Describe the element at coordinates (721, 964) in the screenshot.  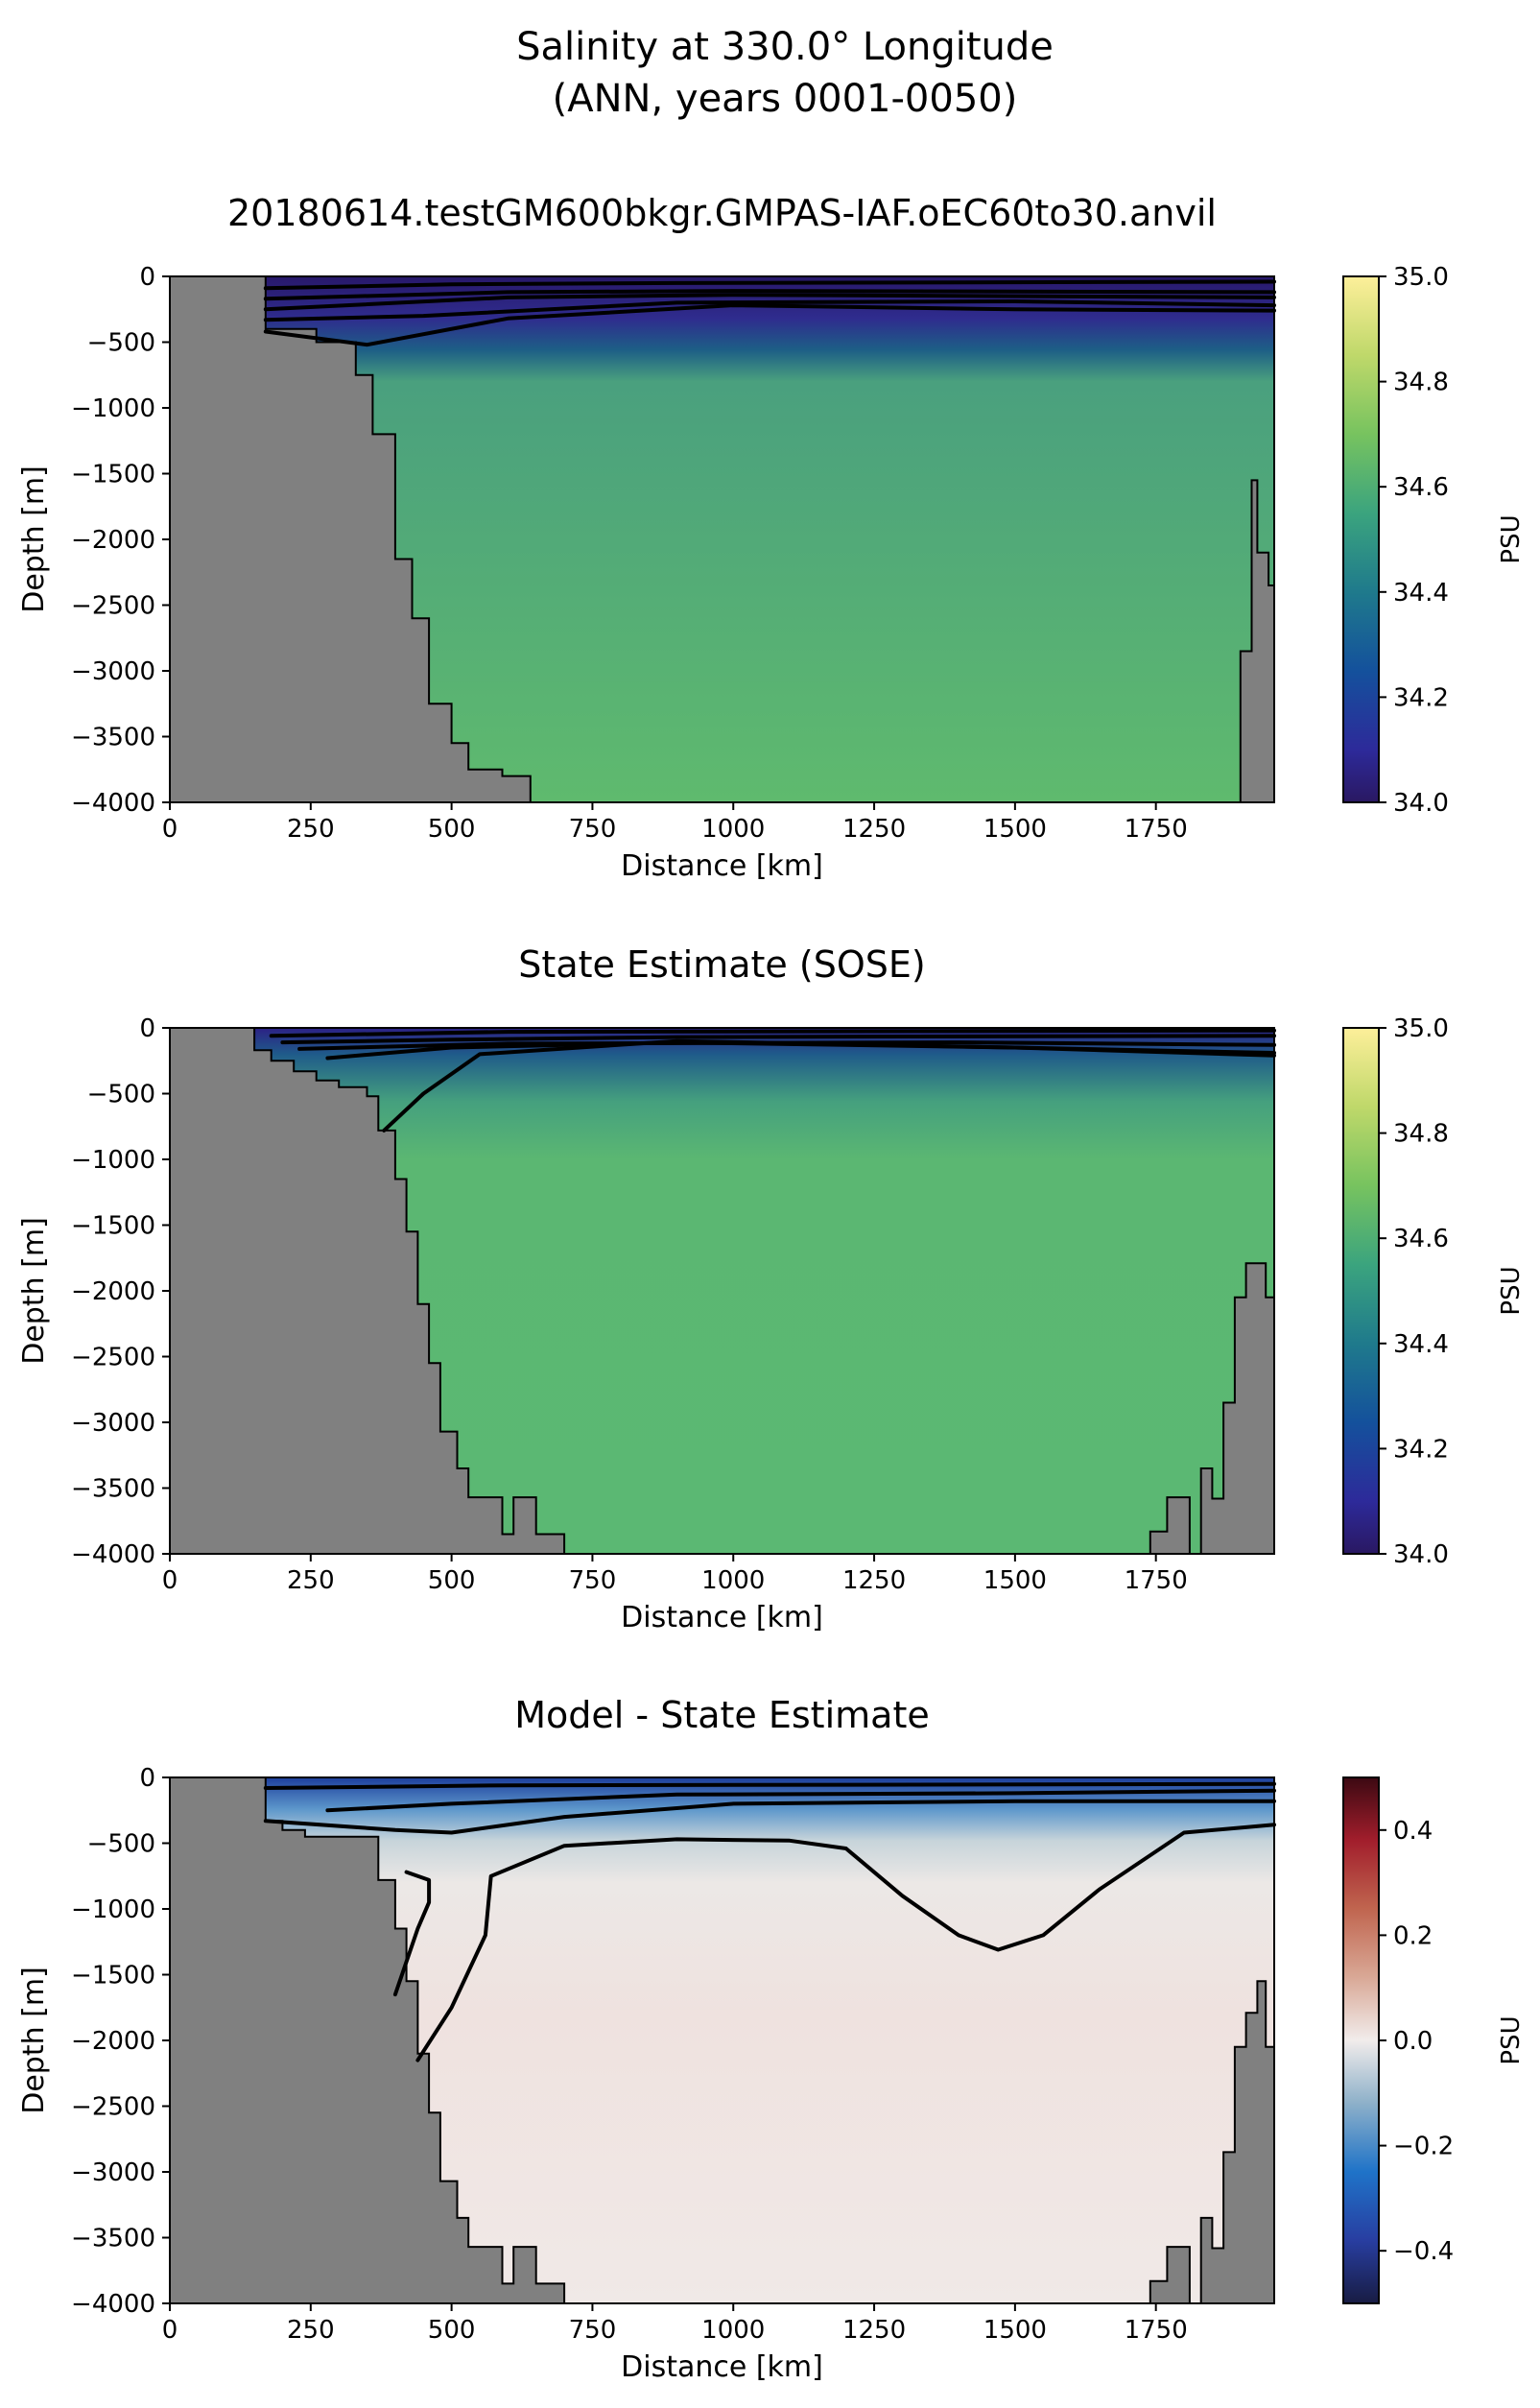
I see `panel-title: State Estimate (SOSE)` at that location.